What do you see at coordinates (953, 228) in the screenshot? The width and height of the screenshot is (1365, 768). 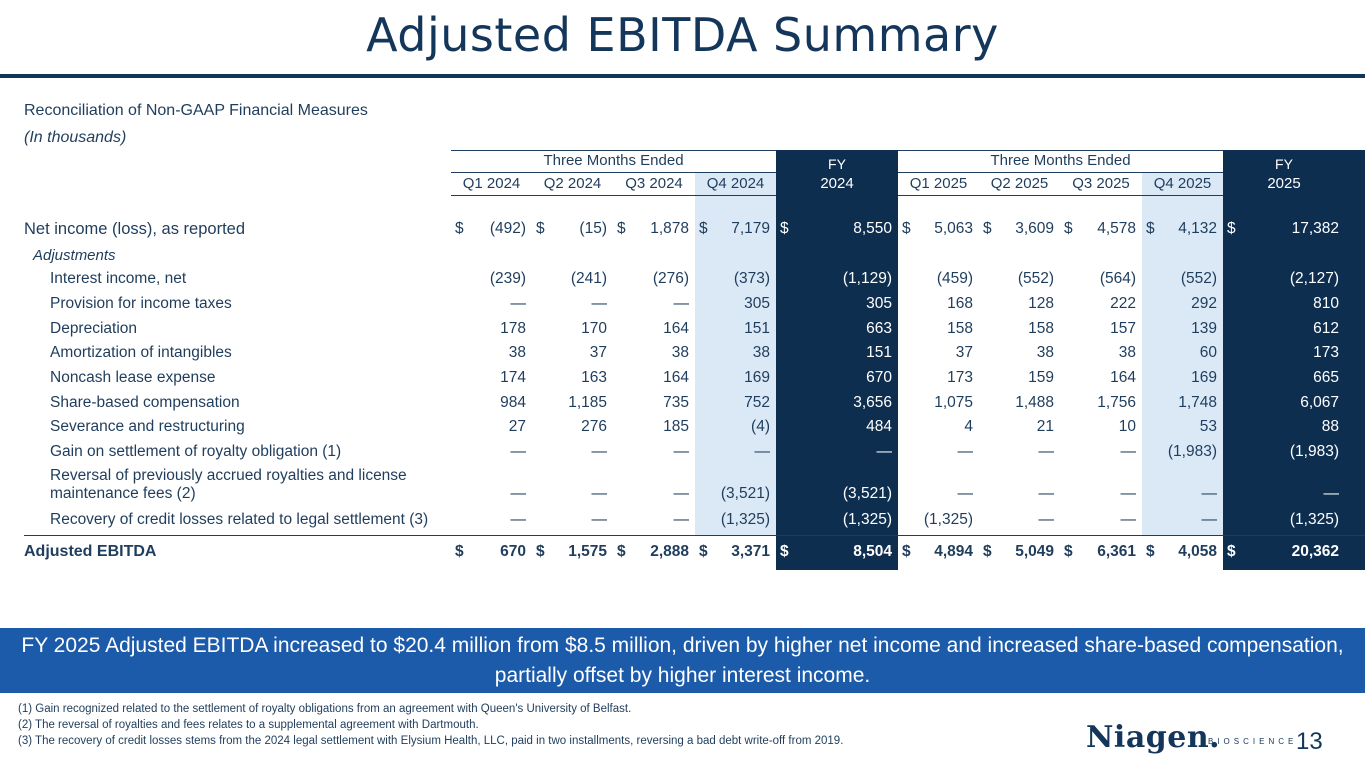 I see `net-income-q1-2025: 5,063` at bounding box center [953, 228].